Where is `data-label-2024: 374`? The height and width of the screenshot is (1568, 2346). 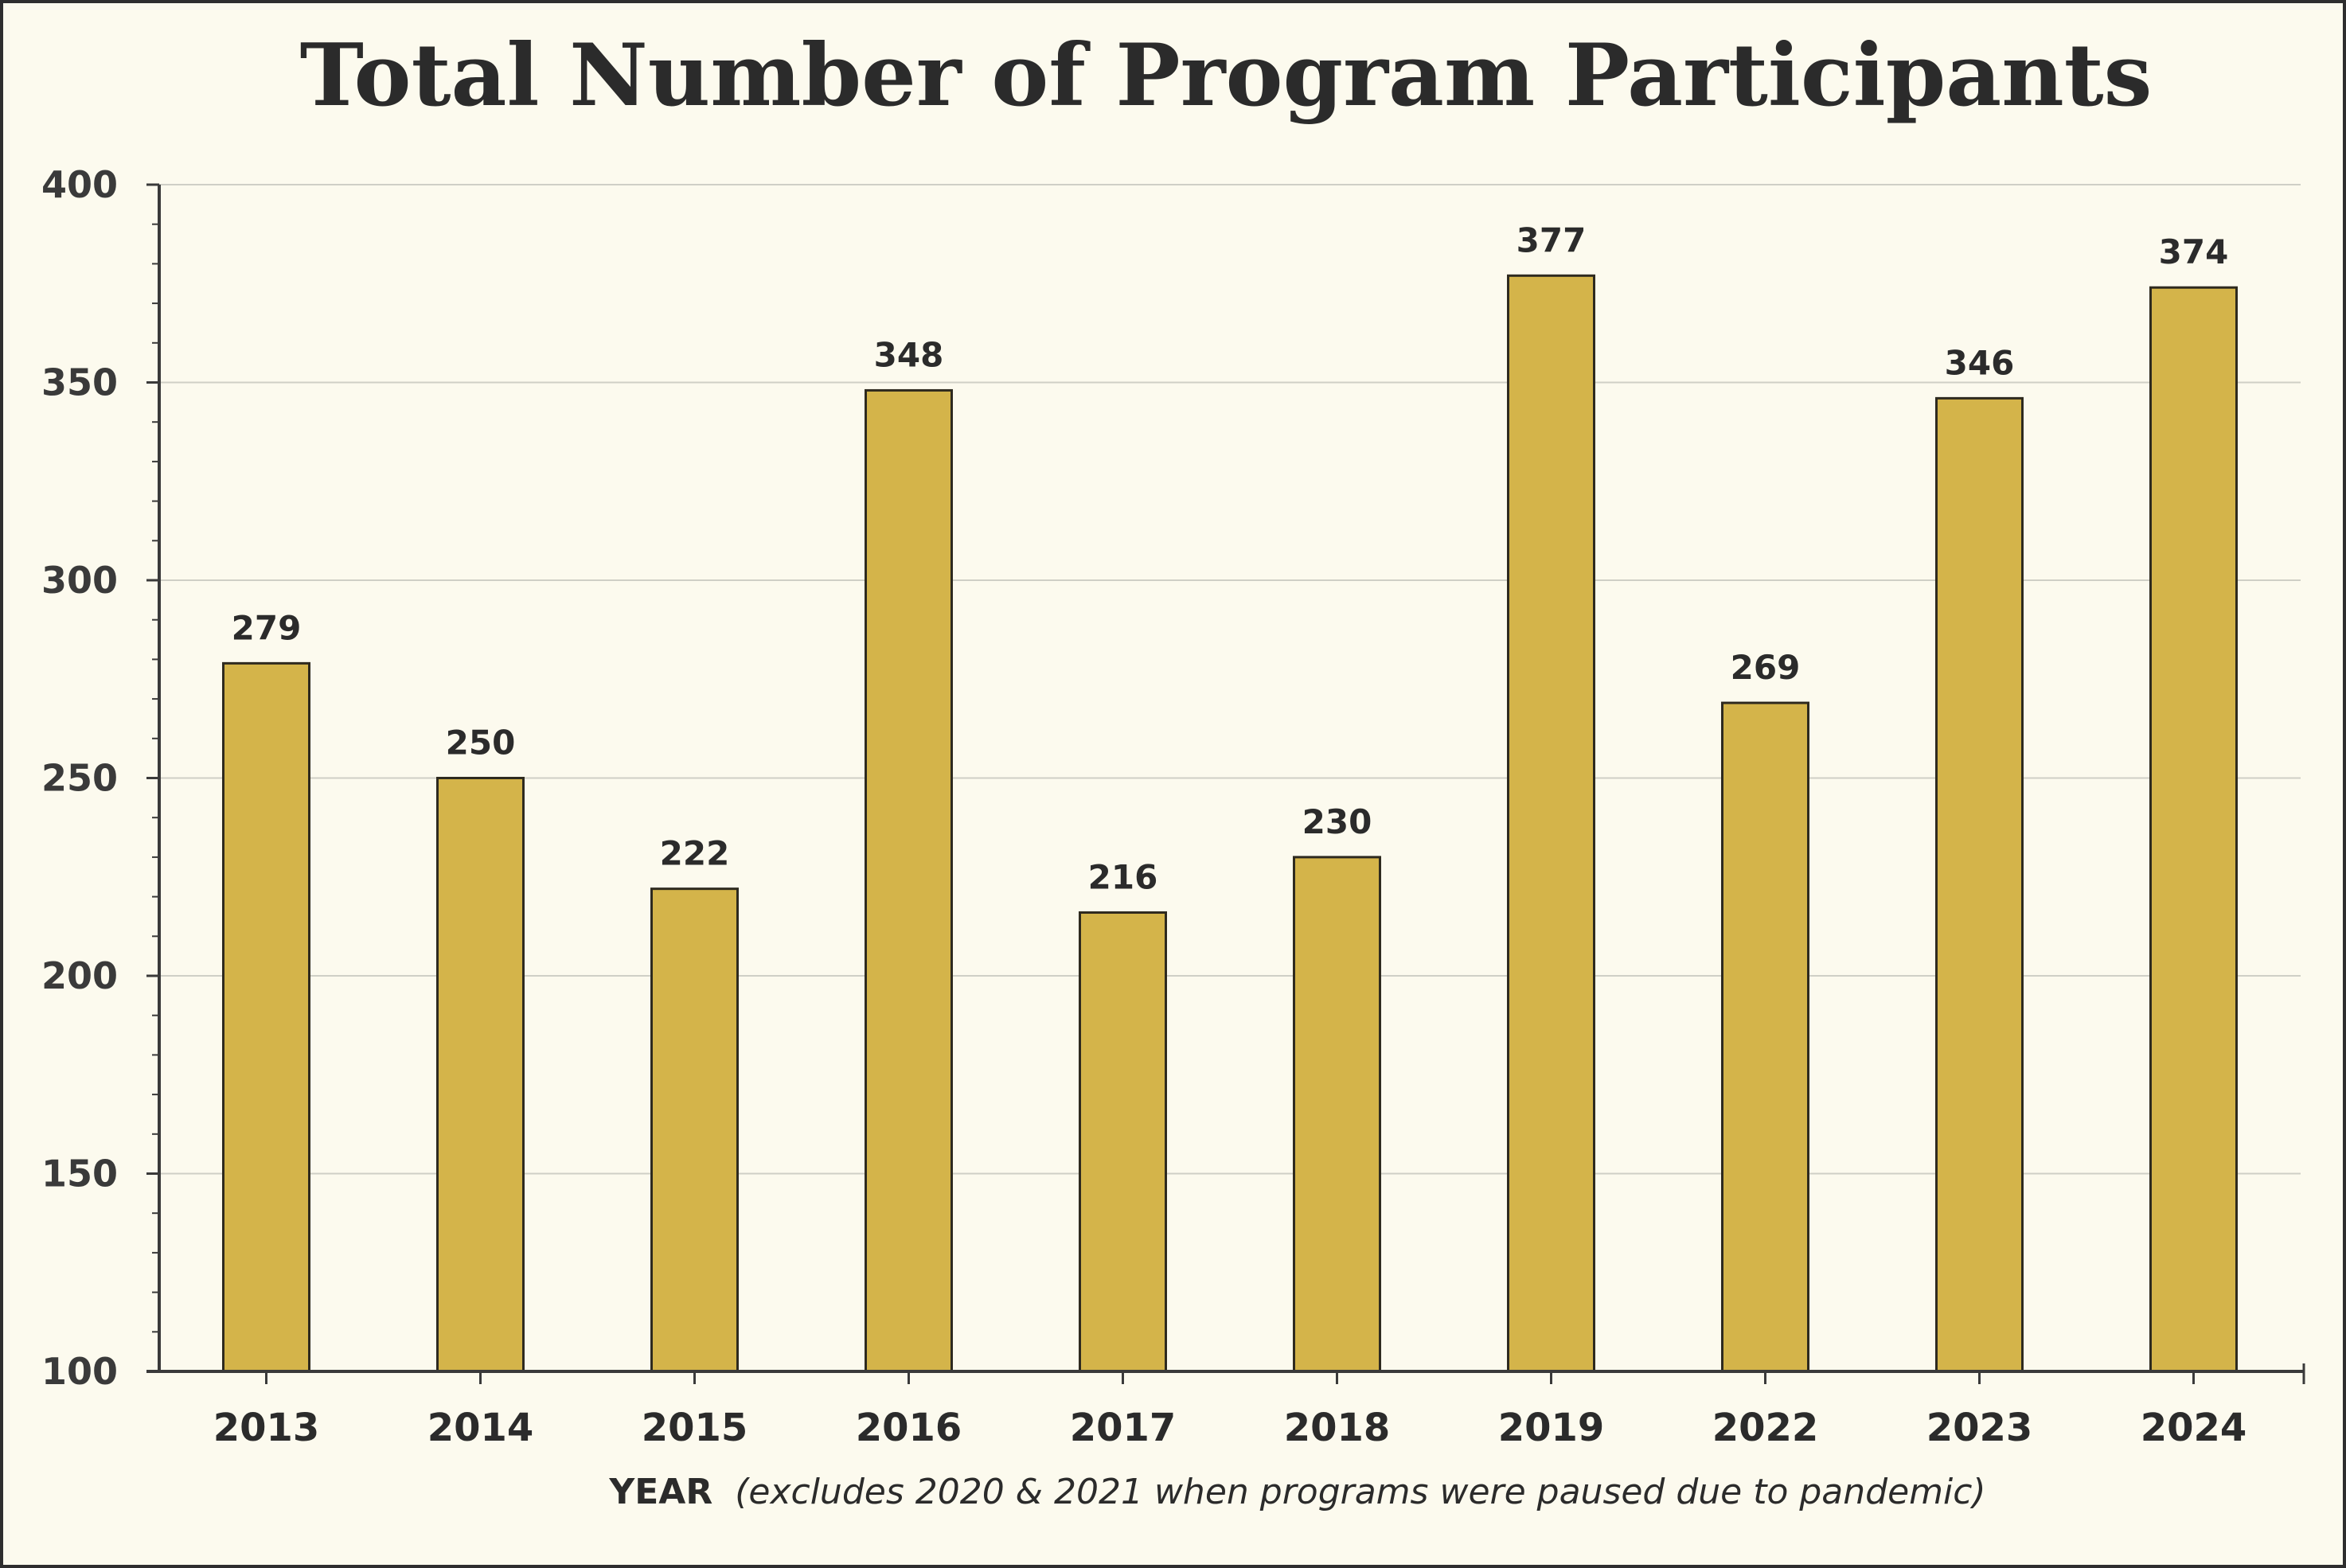 data-label-2024: 374 is located at coordinates (2194, 252).